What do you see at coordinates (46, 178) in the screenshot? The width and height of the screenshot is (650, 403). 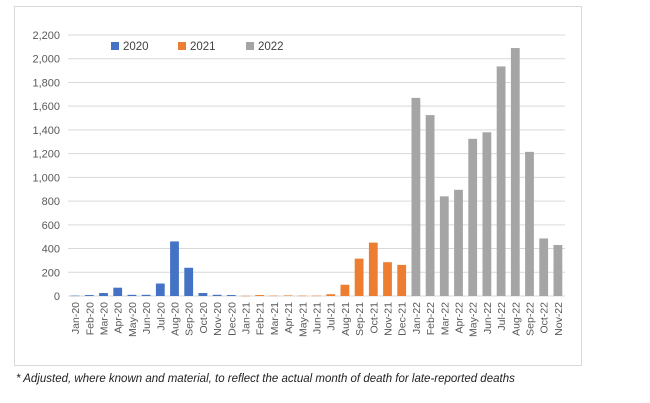 I see `y-tick-label: 1,000` at bounding box center [46, 178].